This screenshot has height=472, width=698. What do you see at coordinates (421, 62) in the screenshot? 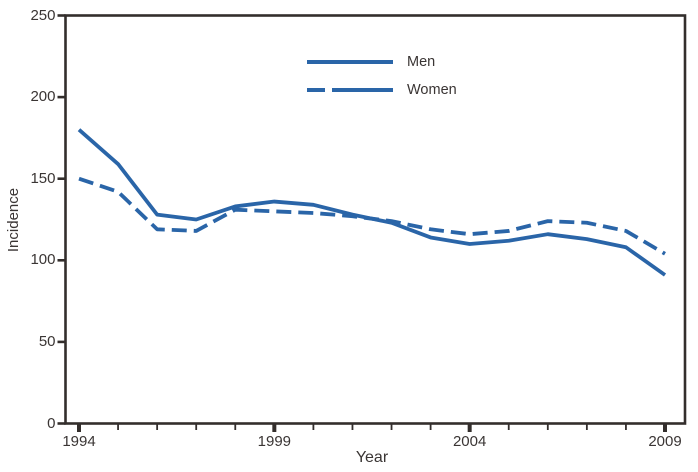
I see `legend-label-men: Men` at bounding box center [421, 62].